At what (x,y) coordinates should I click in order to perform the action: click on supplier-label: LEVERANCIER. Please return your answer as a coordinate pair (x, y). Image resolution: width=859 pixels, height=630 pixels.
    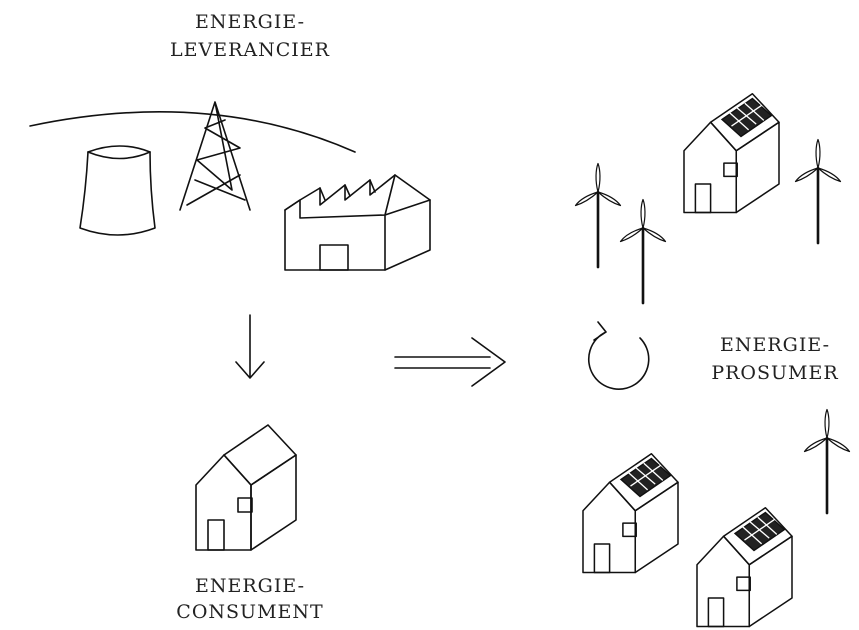
    Looking at the image, I should click on (250, 50).